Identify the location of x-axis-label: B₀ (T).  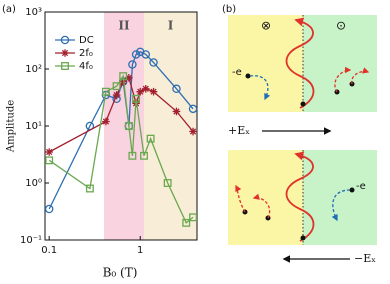
(120, 273).